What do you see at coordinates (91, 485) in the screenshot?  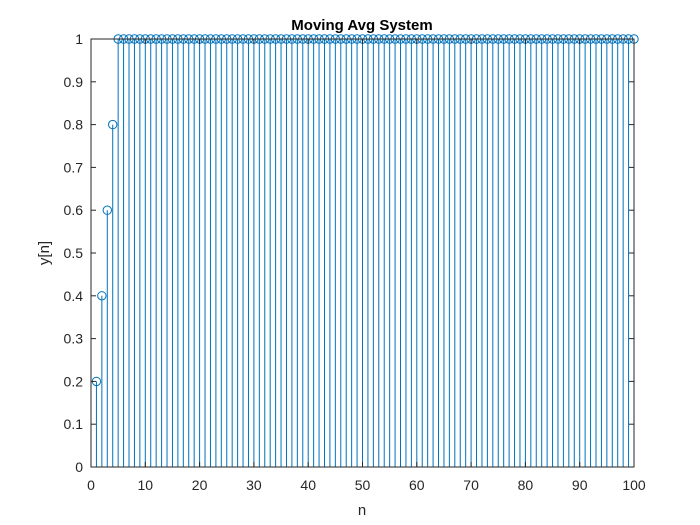 I see `x-tick-label: 0` at bounding box center [91, 485].